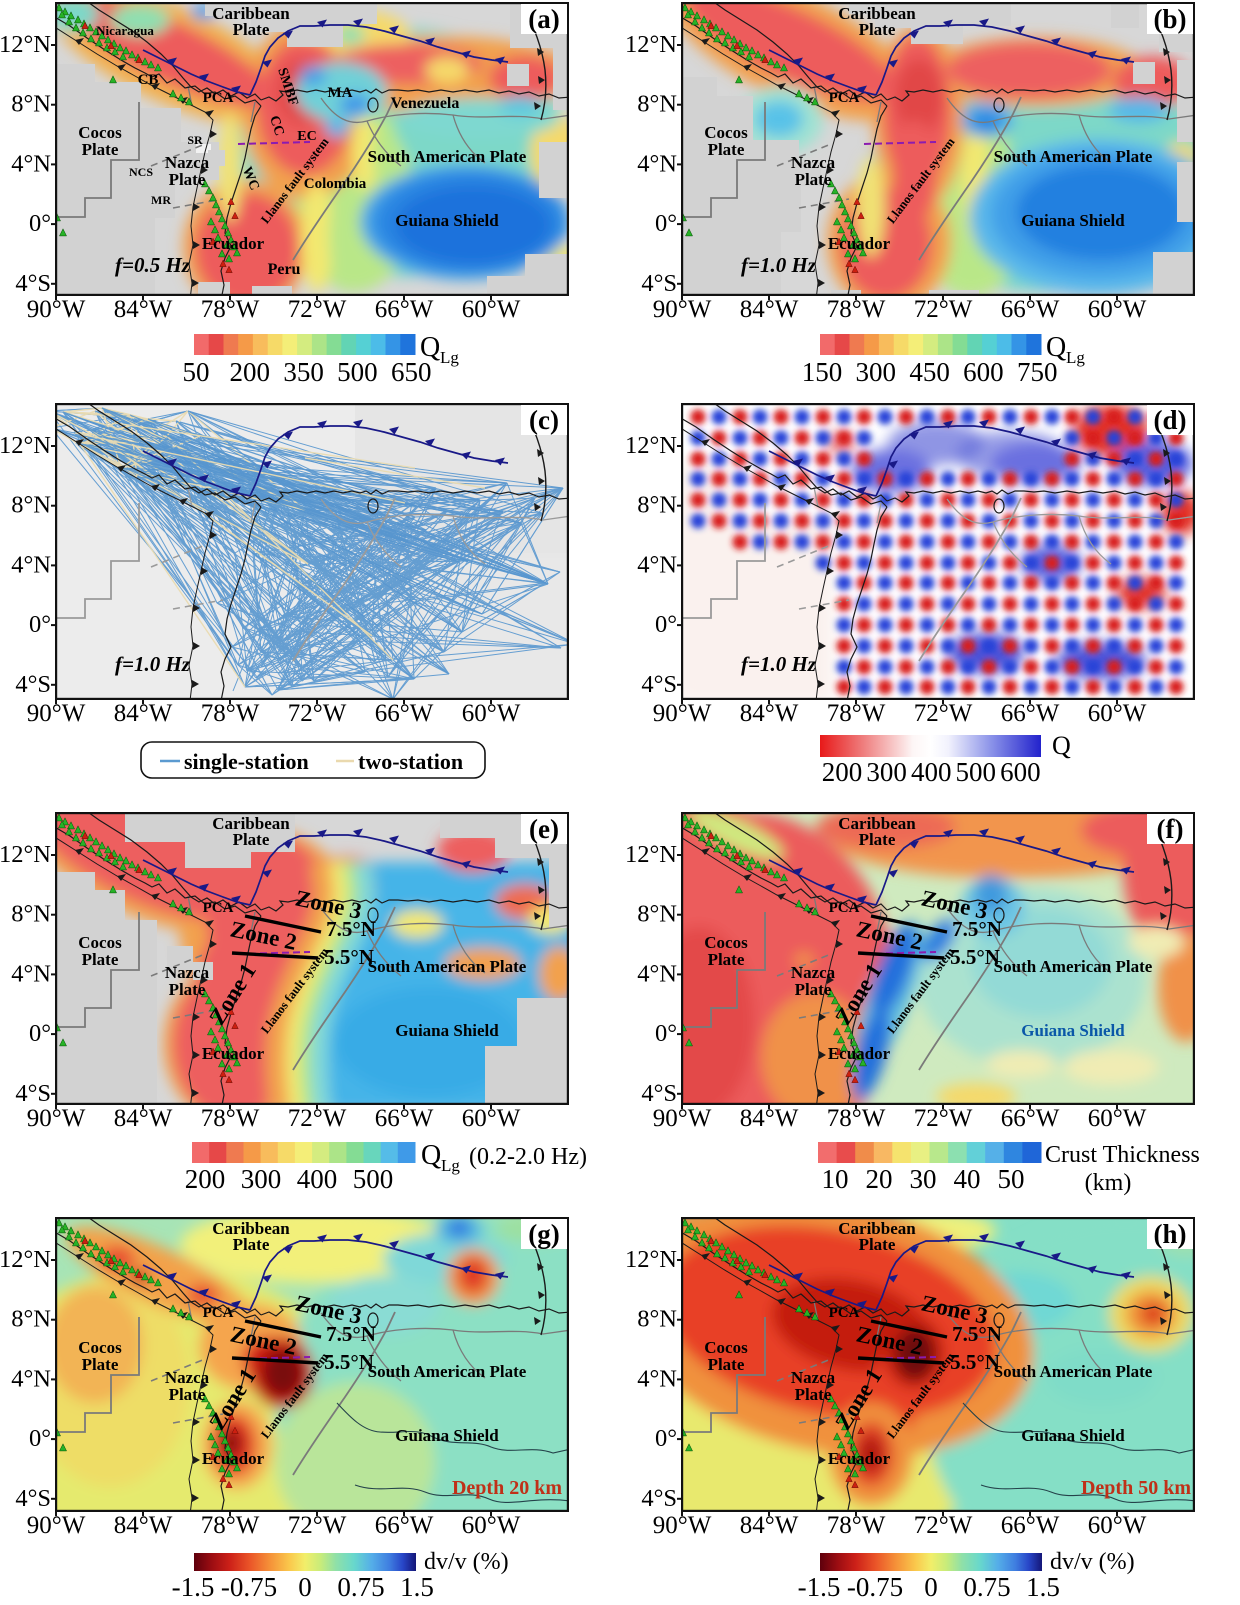  Describe the element at coordinates (161, 200) in the screenshot. I see `svg-text: MR` at that location.